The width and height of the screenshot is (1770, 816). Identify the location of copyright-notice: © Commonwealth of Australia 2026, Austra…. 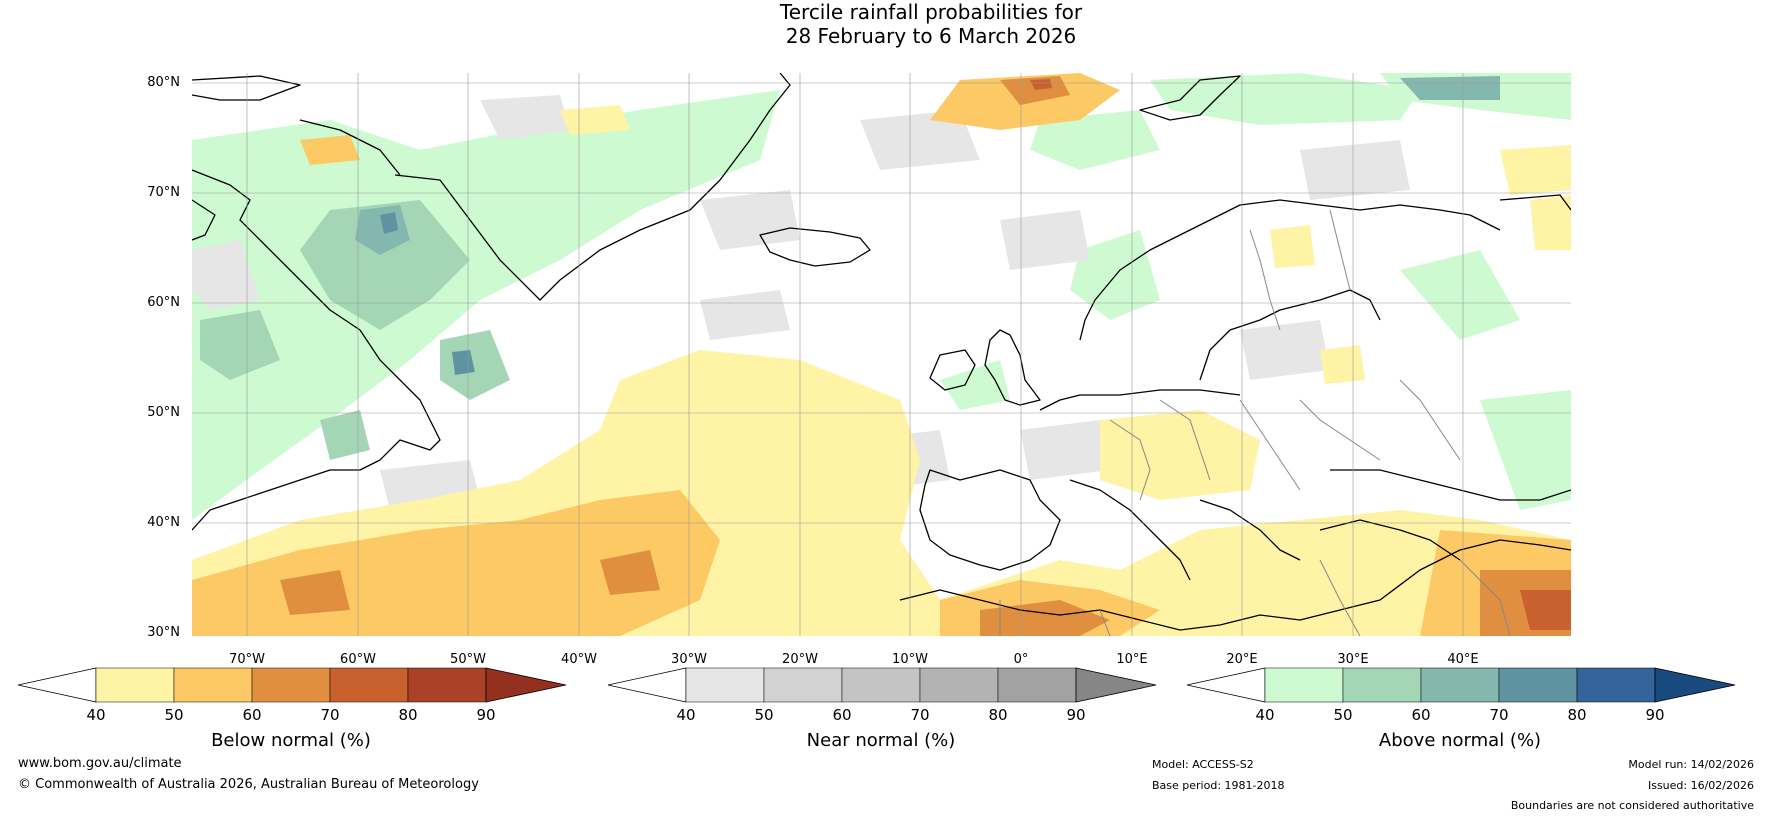
(248, 784).